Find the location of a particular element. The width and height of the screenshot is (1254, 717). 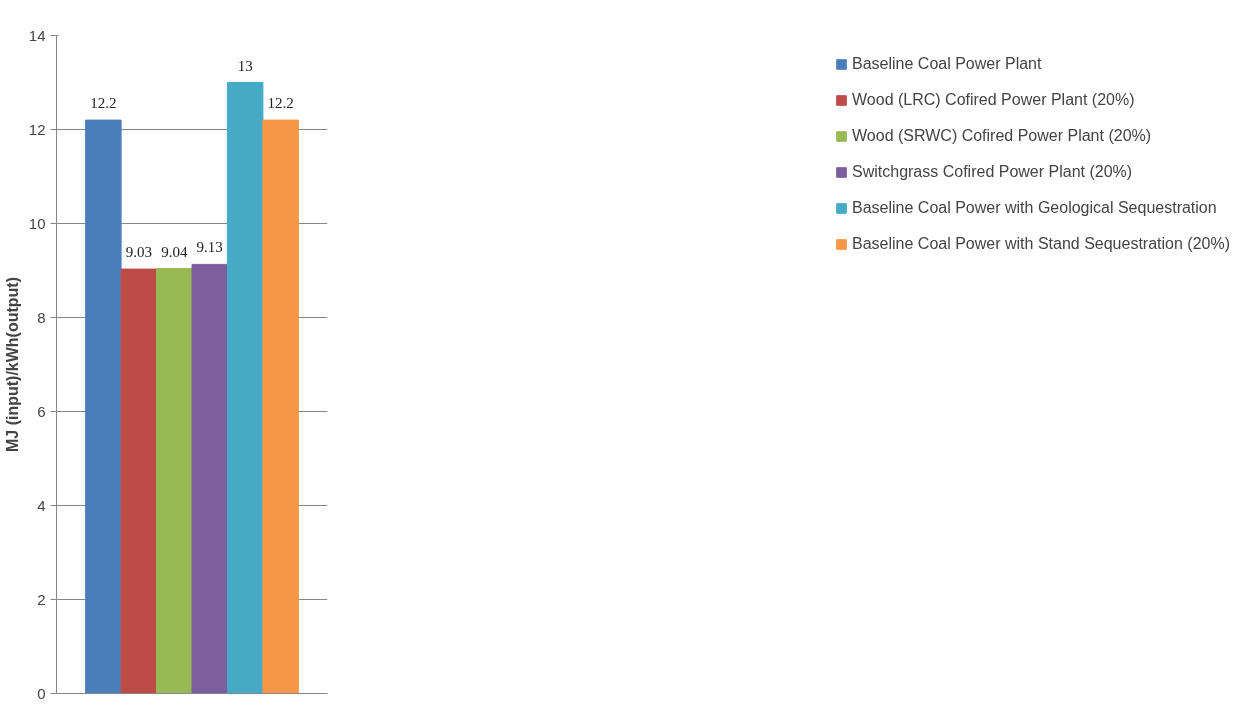

y-tick-label: 2 is located at coordinates (41, 599).